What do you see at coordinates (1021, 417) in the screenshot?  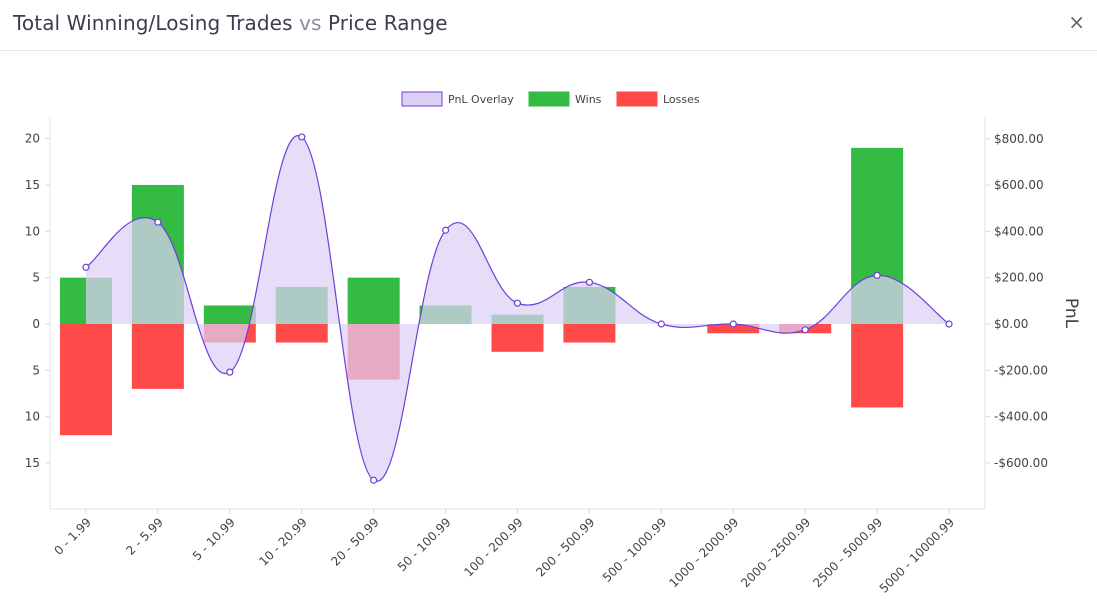 I see `right-tick-label: -$400.00` at bounding box center [1021, 417].